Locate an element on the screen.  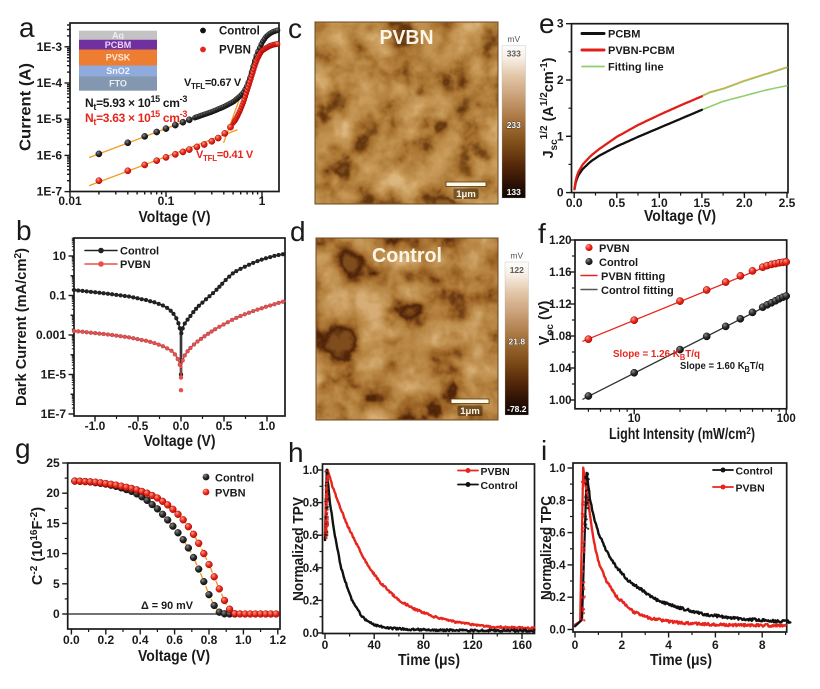
svg-text: 15 is located at coordinates (53, 523).